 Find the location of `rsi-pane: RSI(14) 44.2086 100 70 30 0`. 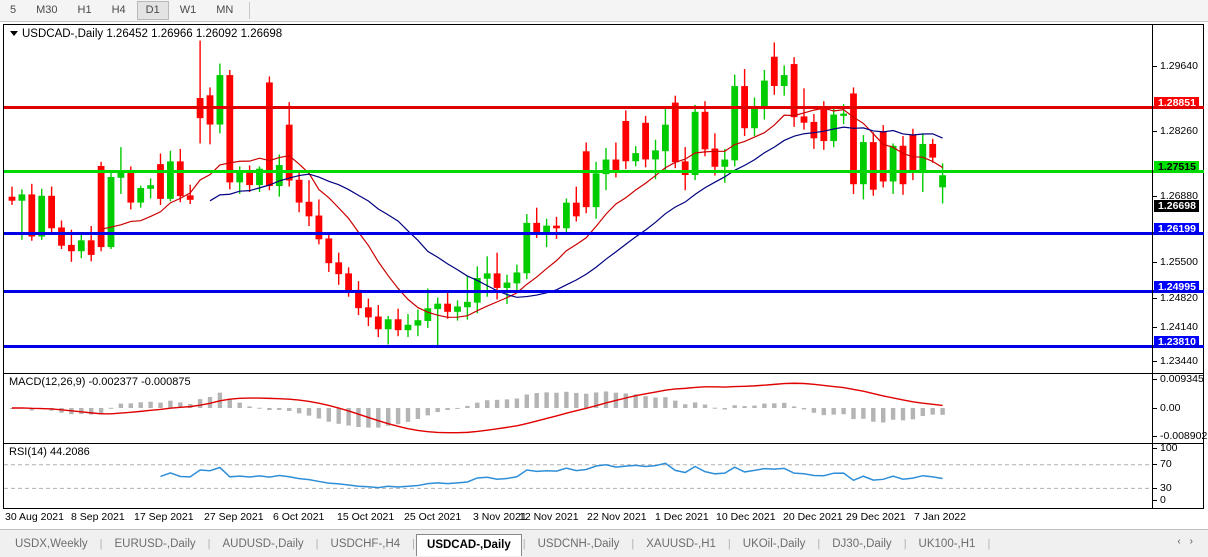

rsi-pane: RSI(14) 44.2086 100 70 30 0 is located at coordinates (603, 475).